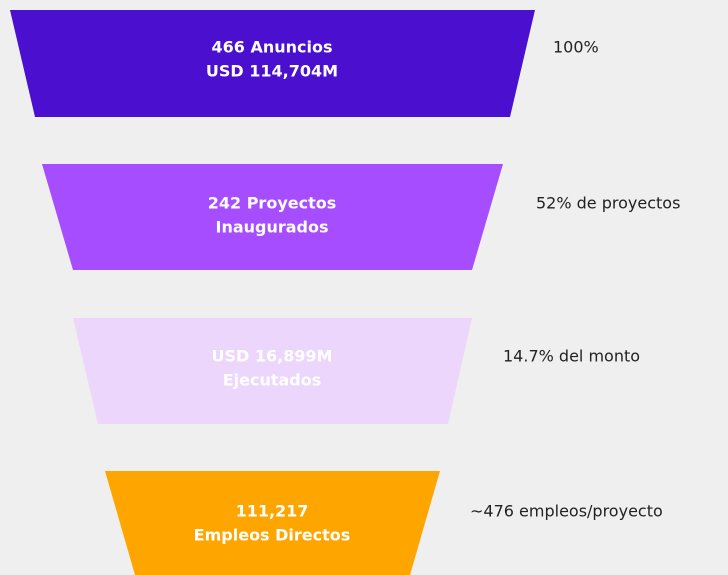 The height and width of the screenshot is (575, 728). What do you see at coordinates (571, 356) in the screenshot?
I see `stage-note: 14.7% del monto` at bounding box center [571, 356].